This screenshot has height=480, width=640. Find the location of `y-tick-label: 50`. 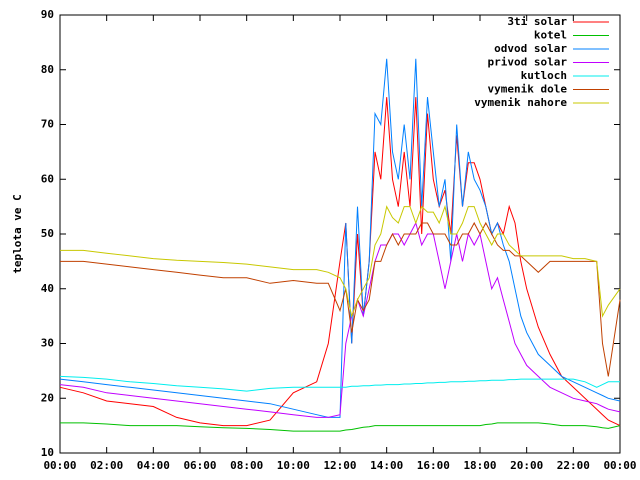

y-tick-label: 50 is located at coordinates (47, 233).